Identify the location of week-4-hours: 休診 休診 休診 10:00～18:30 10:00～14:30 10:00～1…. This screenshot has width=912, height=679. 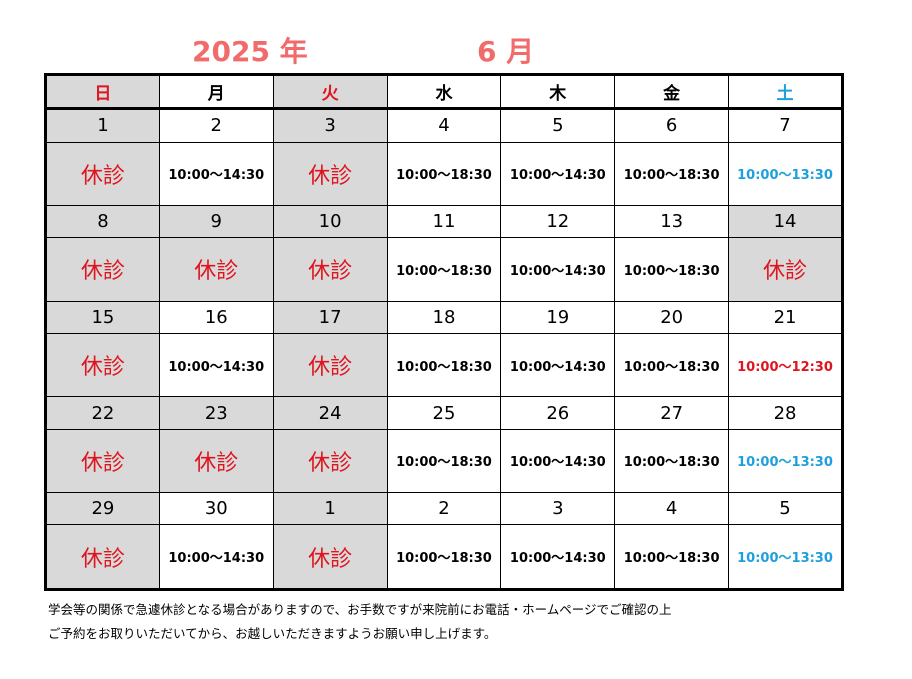
(444, 461).